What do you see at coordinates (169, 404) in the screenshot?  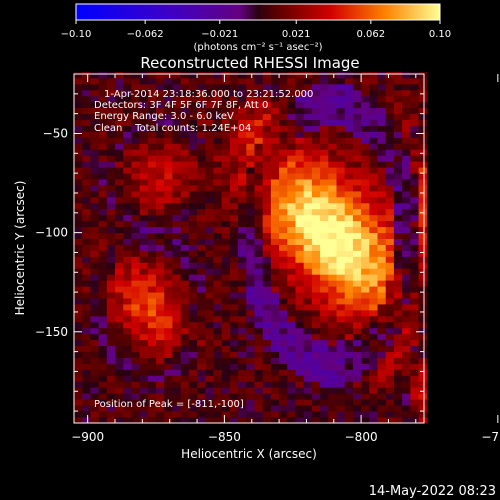 I see `peak-position-label: Position of Peak = [-811,-100]` at bounding box center [169, 404].